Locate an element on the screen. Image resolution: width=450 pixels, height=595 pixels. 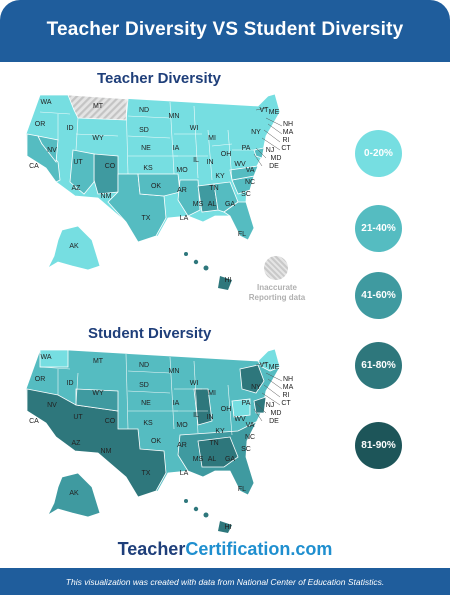
state-label-ks: KS is located at coordinates (148, 423).